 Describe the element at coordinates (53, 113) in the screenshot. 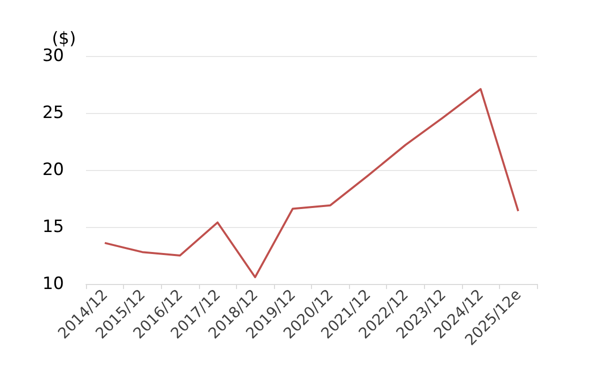

I see `y-tick-label: 25` at that location.